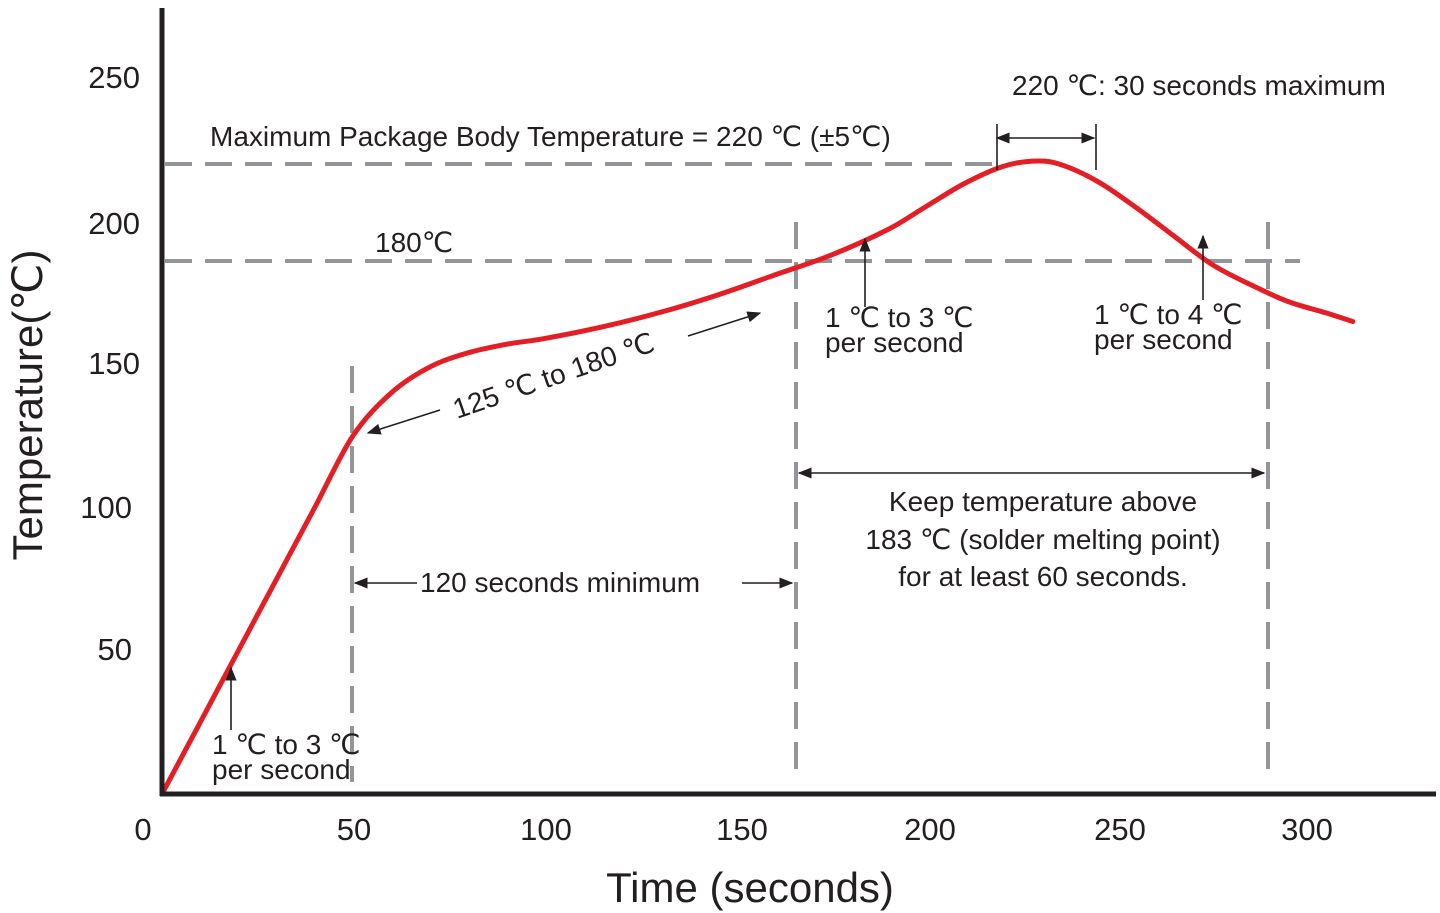 The width and height of the screenshot is (1440, 913). I want to click on y-tick-label: 50, so click(115, 649).